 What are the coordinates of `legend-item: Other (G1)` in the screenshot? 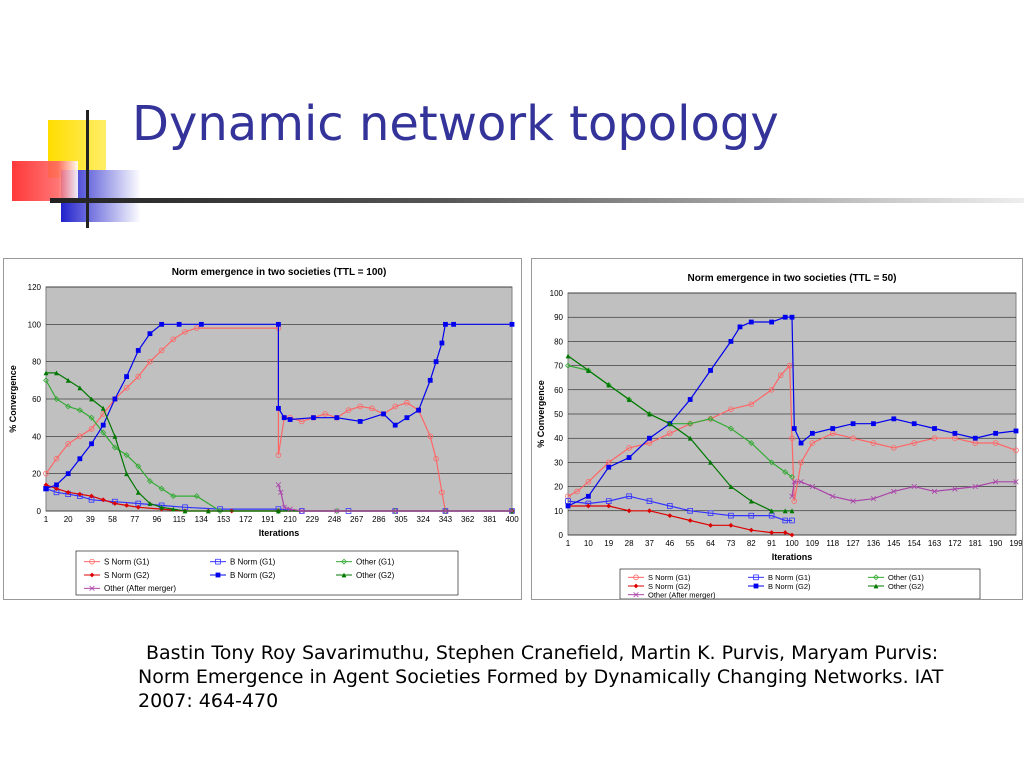 It's located at (896, 577).